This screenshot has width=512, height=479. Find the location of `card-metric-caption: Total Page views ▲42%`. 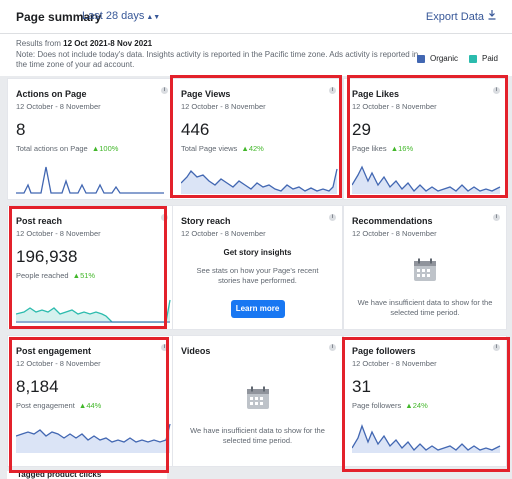

card-metric-caption: Total Page views ▲42% is located at coordinates (222, 148).